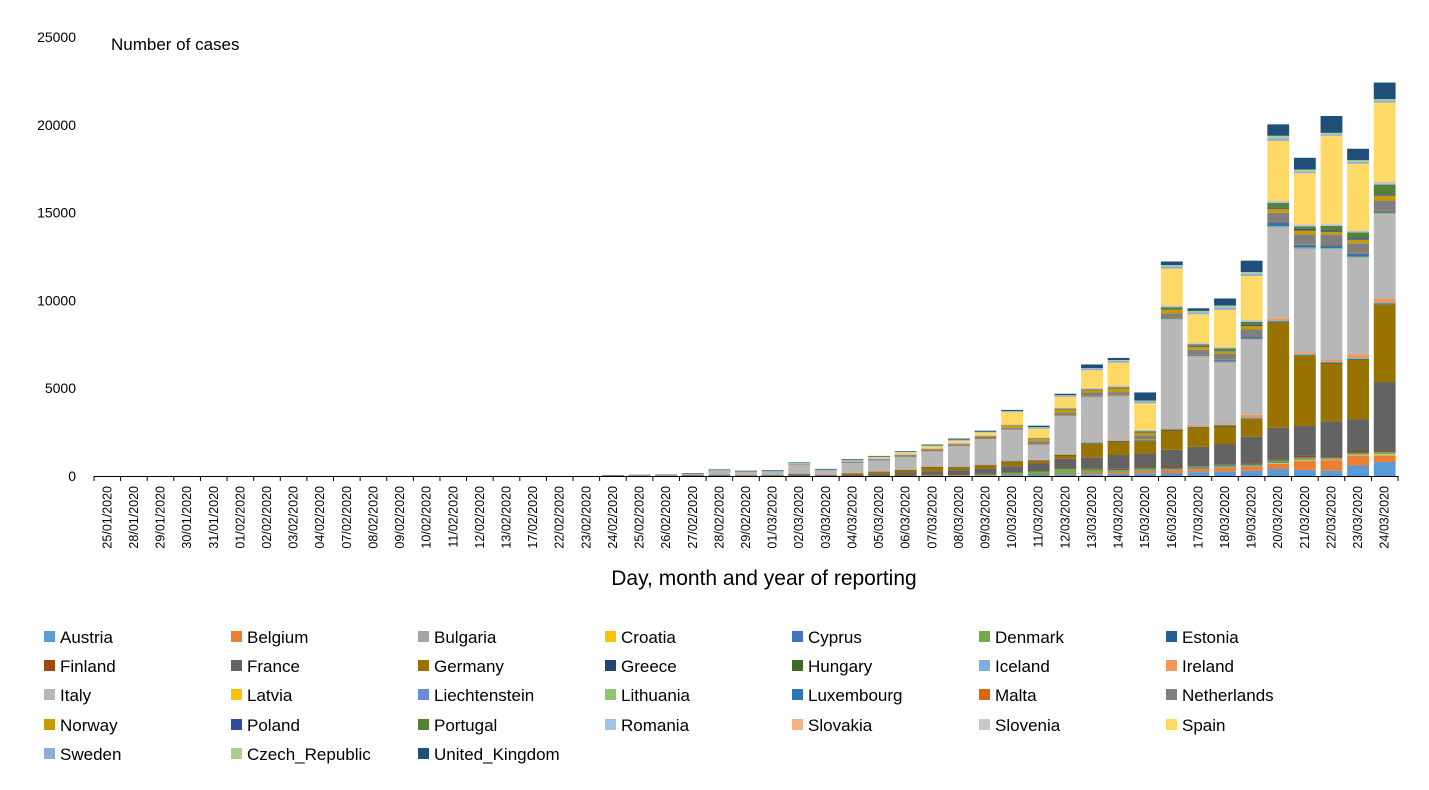 This screenshot has width=1429, height=790. Describe the element at coordinates (1385, 517) in the screenshot. I see `x-tick-label: 24/03/2020` at that location.